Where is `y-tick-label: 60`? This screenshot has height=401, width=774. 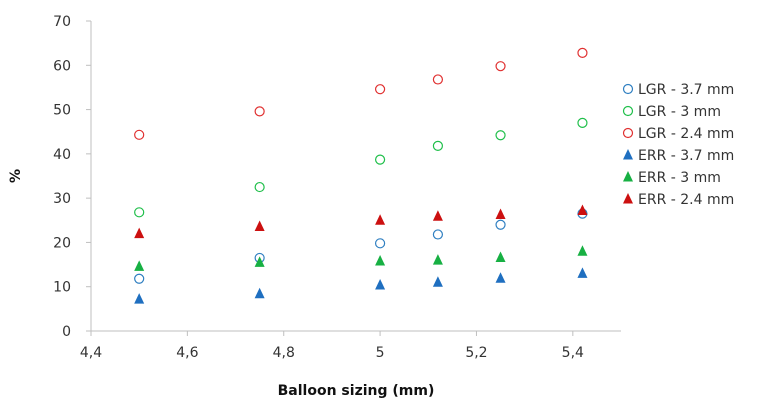
y-tick-label: 60 is located at coordinates (62, 66).